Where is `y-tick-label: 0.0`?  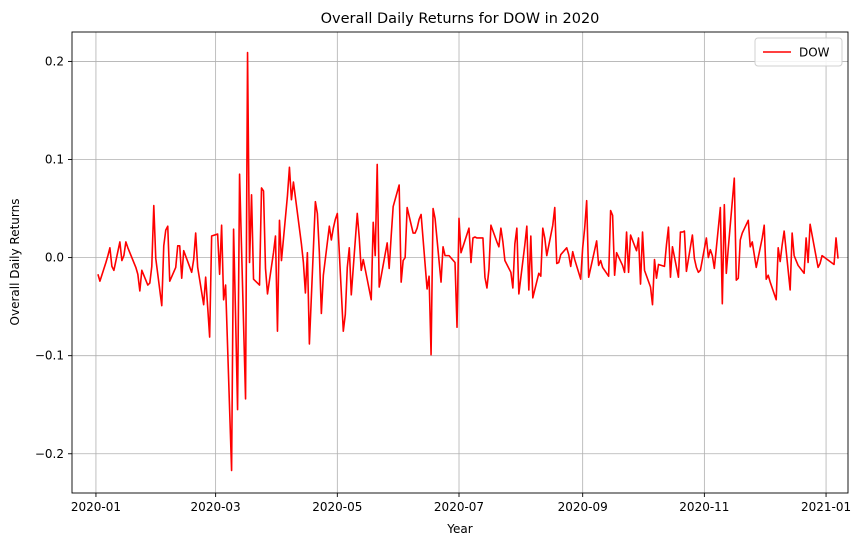 y-tick-label: 0.0 is located at coordinates (54, 258).